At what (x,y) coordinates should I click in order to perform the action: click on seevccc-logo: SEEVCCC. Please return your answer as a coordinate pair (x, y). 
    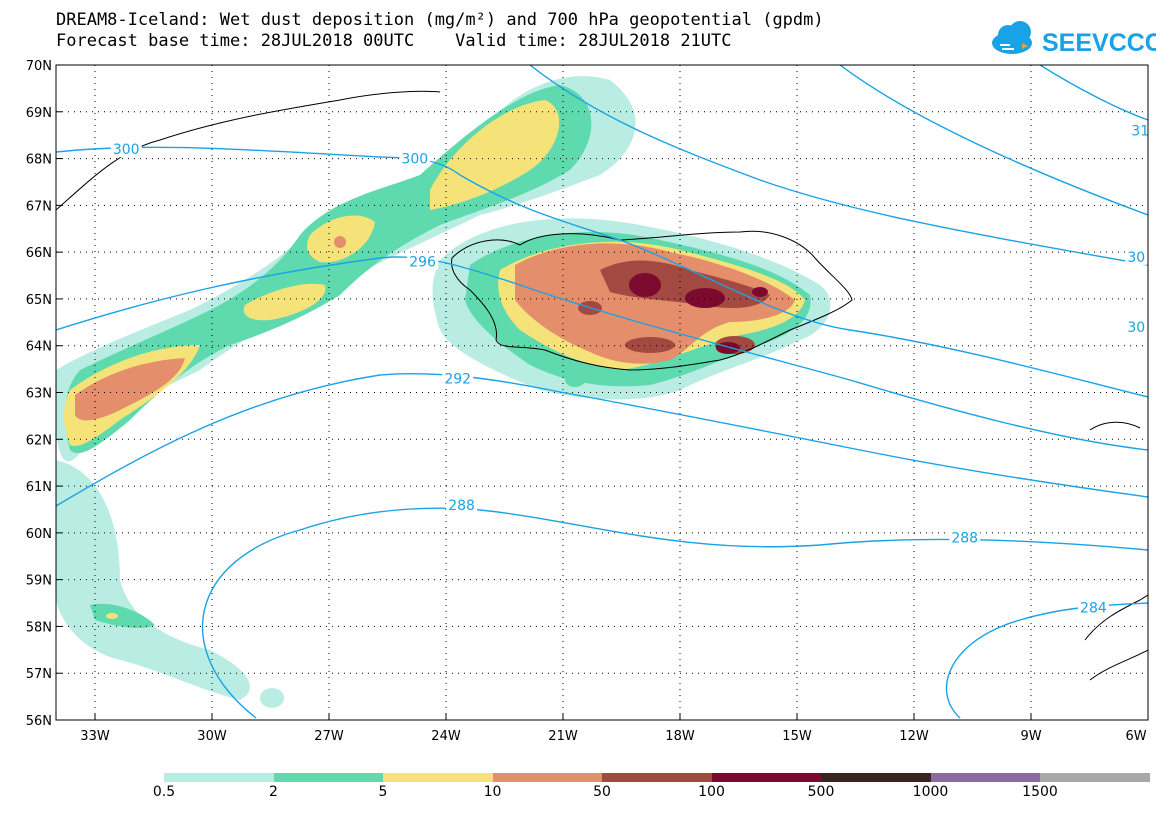
    Looking at the image, I should click on (1074, 39).